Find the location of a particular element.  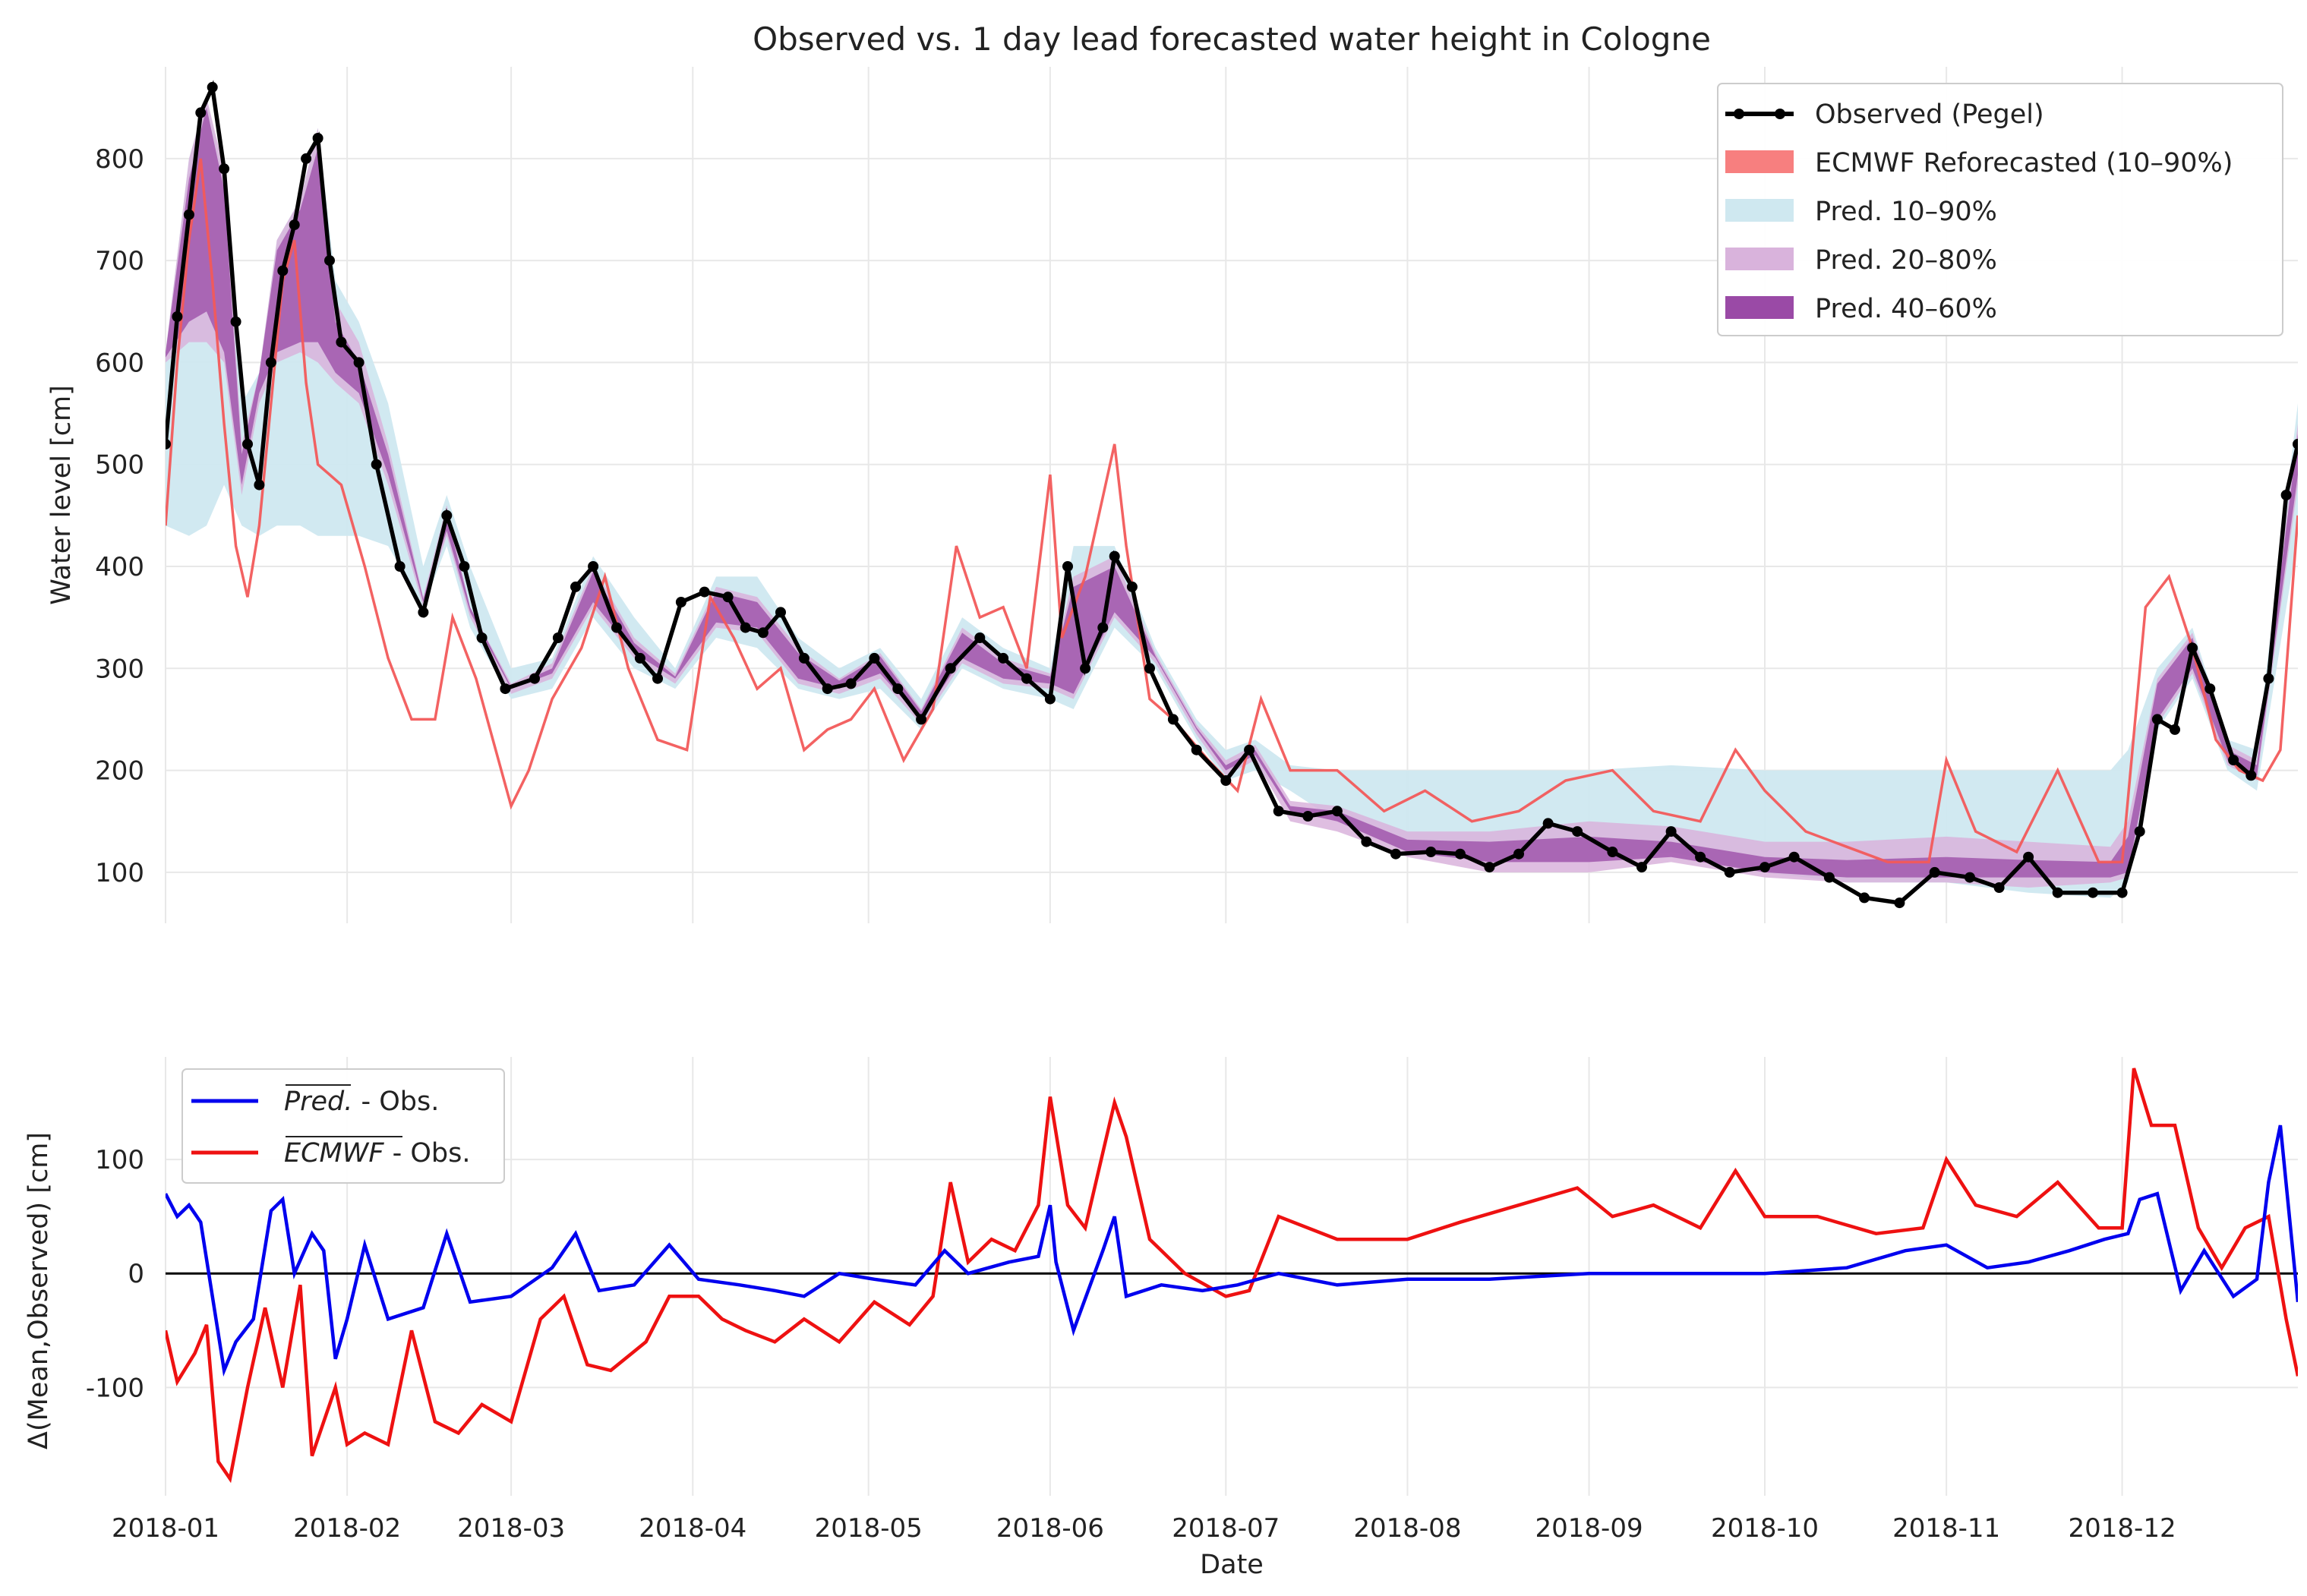

bottom-legend-box is located at coordinates (343, 1126).